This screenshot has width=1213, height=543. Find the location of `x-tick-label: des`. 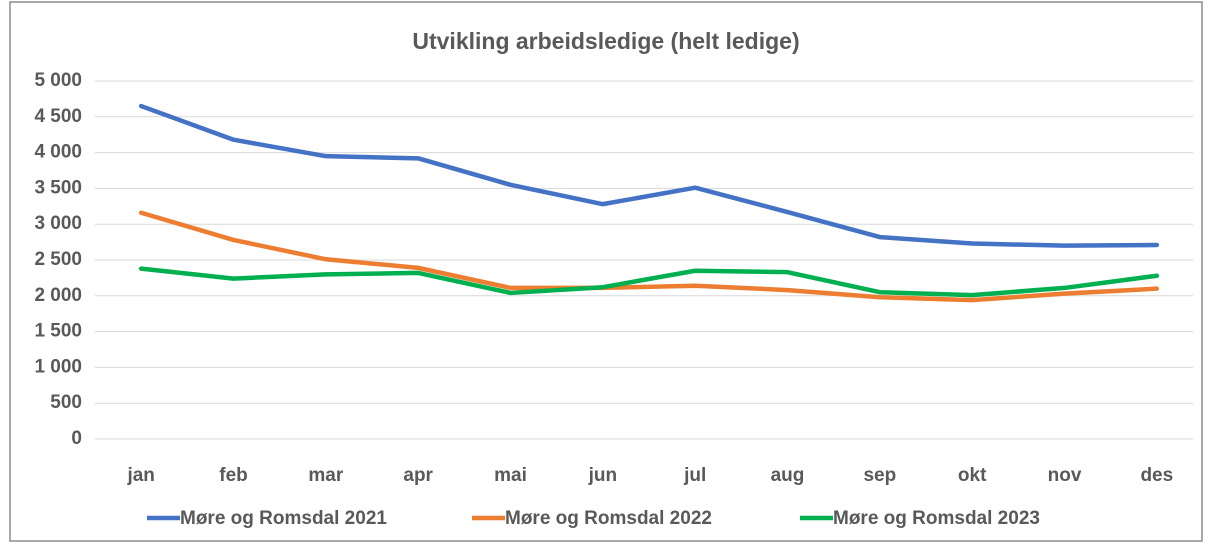

x-tick-label: des is located at coordinates (1156, 475).